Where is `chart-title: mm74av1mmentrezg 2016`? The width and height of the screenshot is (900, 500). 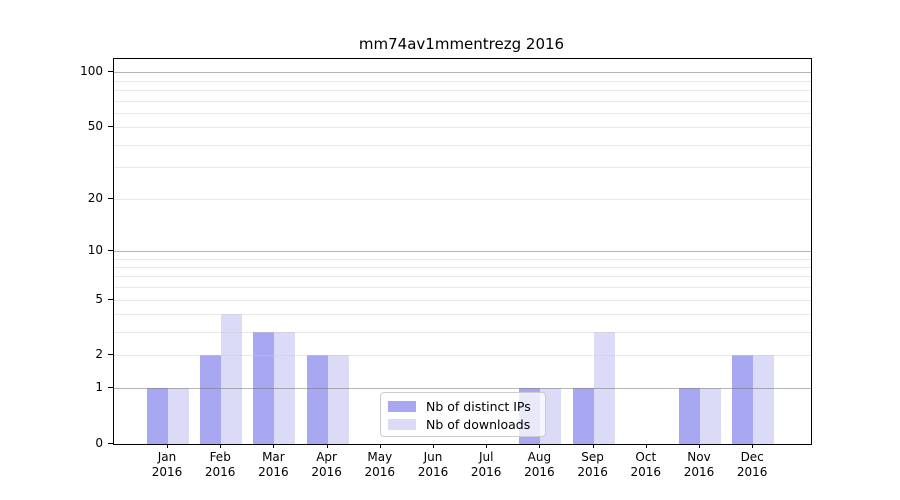 chart-title: mm74av1mmentrezg 2016 is located at coordinates (461, 44).